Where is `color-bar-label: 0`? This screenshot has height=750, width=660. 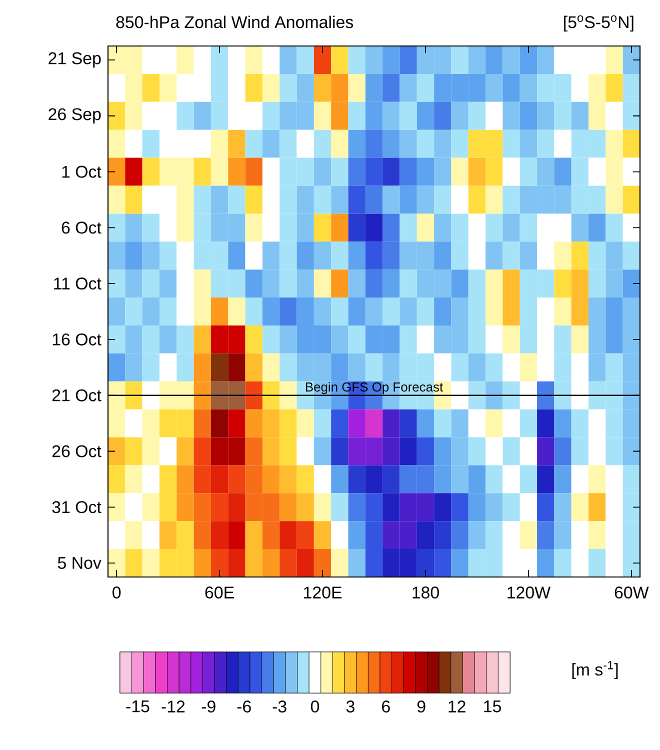
color-bar-label: 0 is located at coordinates (315, 706).